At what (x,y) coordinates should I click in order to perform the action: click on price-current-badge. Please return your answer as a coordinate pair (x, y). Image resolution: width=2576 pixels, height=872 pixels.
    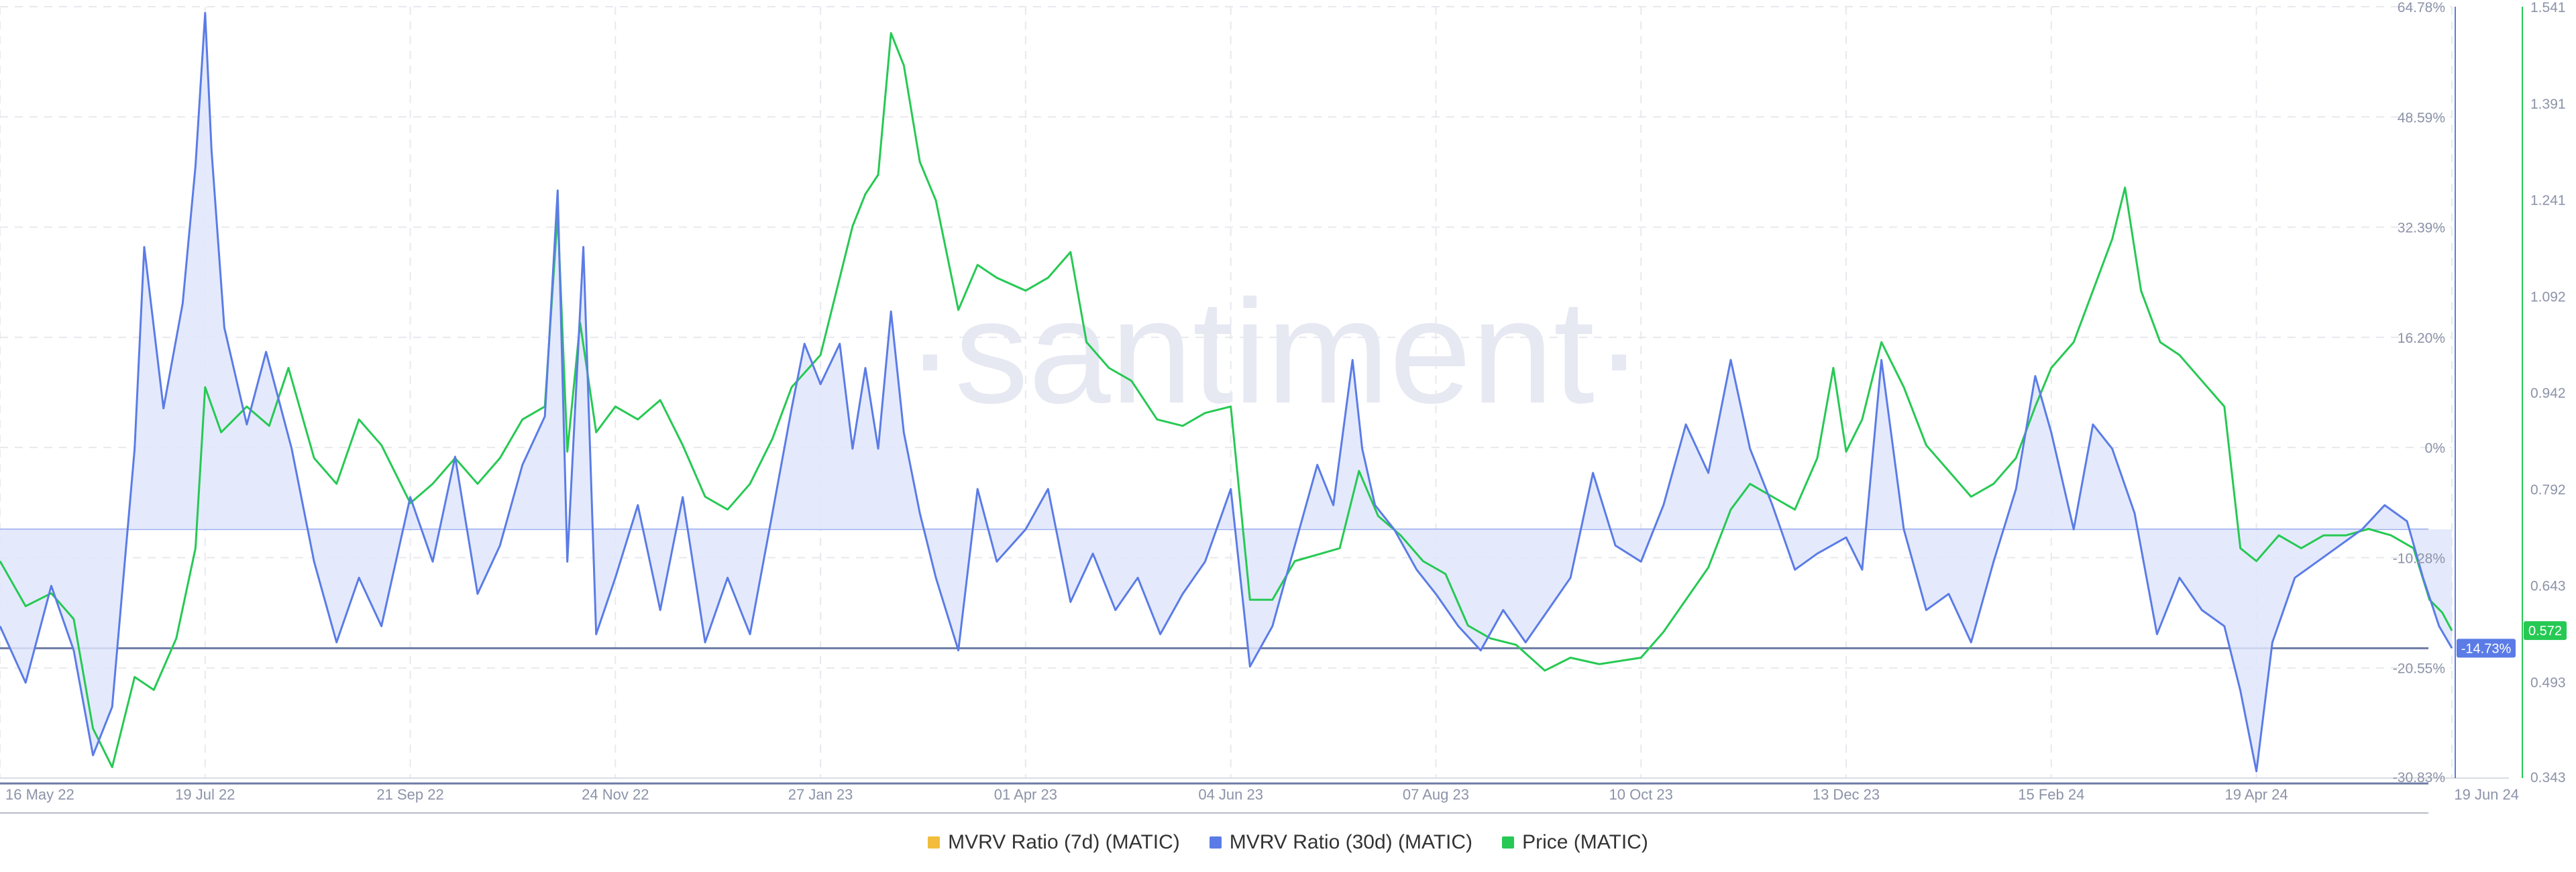
    Looking at the image, I should click on (2545, 631).